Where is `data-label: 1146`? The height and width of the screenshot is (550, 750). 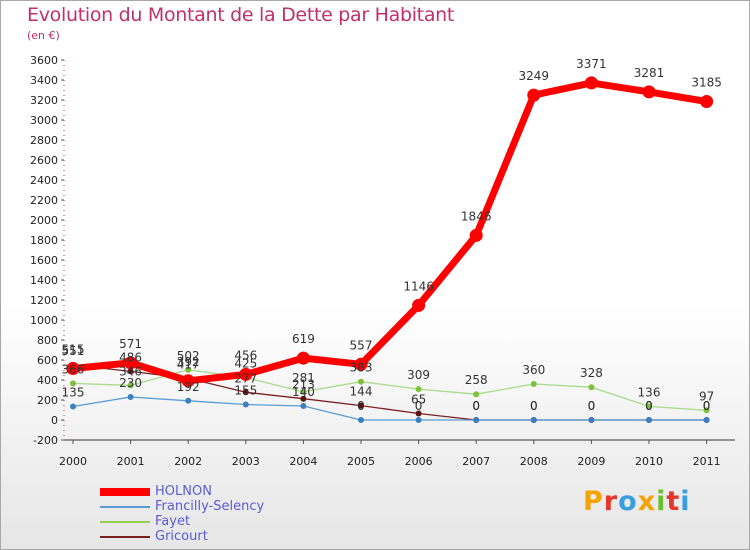
data-label: 1146 is located at coordinates (418, 286).